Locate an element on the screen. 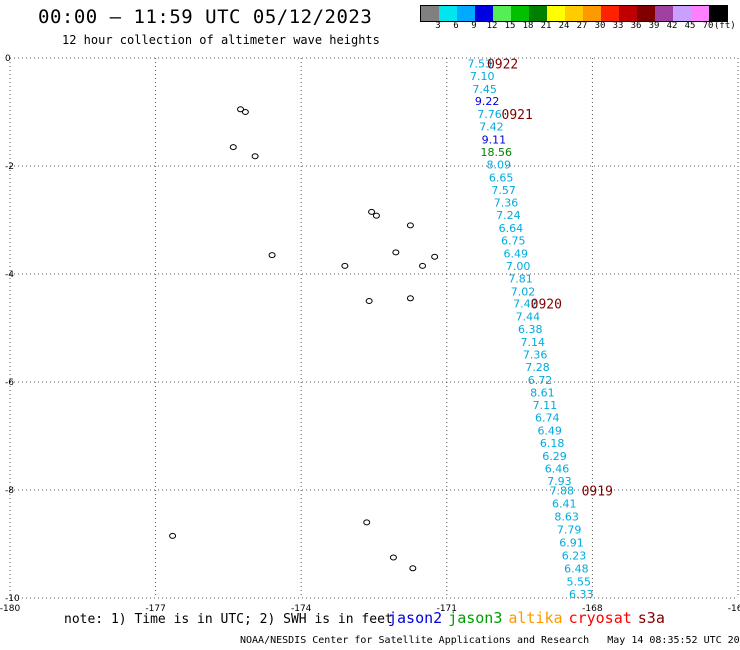 The width and height of the screenshot is (740, 650). legend-label: 33 is located at coordinates (618, 26).